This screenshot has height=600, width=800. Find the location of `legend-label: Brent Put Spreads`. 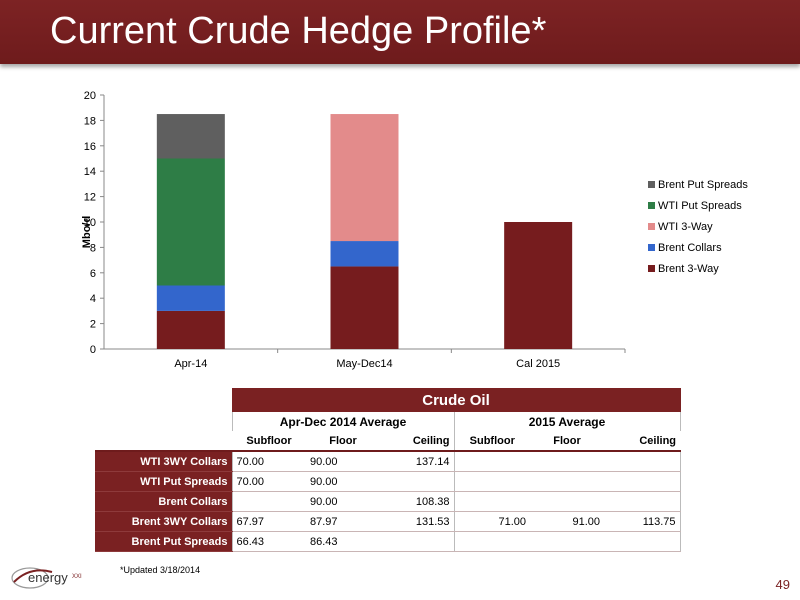

legend-label: Brent Put Spreads is located at coordinates (703, 185).